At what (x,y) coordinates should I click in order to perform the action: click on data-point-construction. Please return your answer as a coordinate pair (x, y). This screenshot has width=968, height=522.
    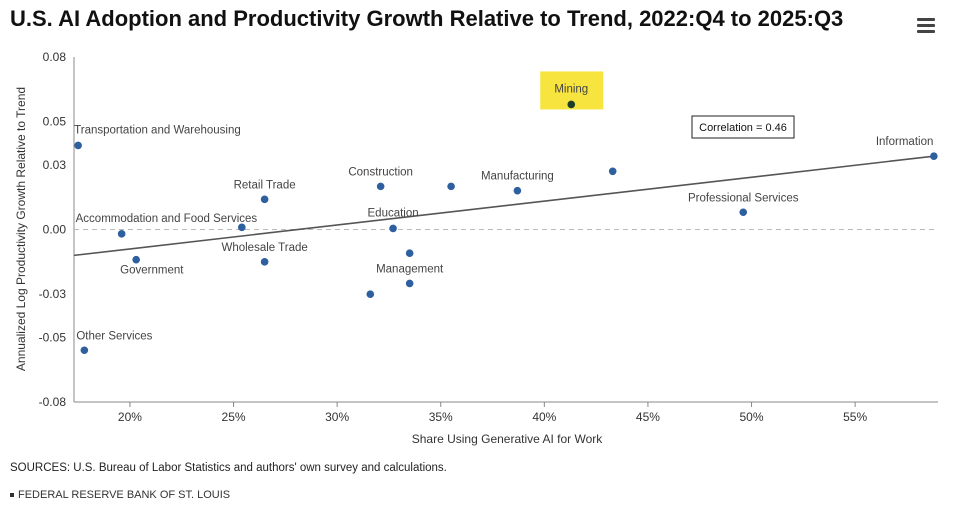
    Looking at the image, I should click on (380, 186).